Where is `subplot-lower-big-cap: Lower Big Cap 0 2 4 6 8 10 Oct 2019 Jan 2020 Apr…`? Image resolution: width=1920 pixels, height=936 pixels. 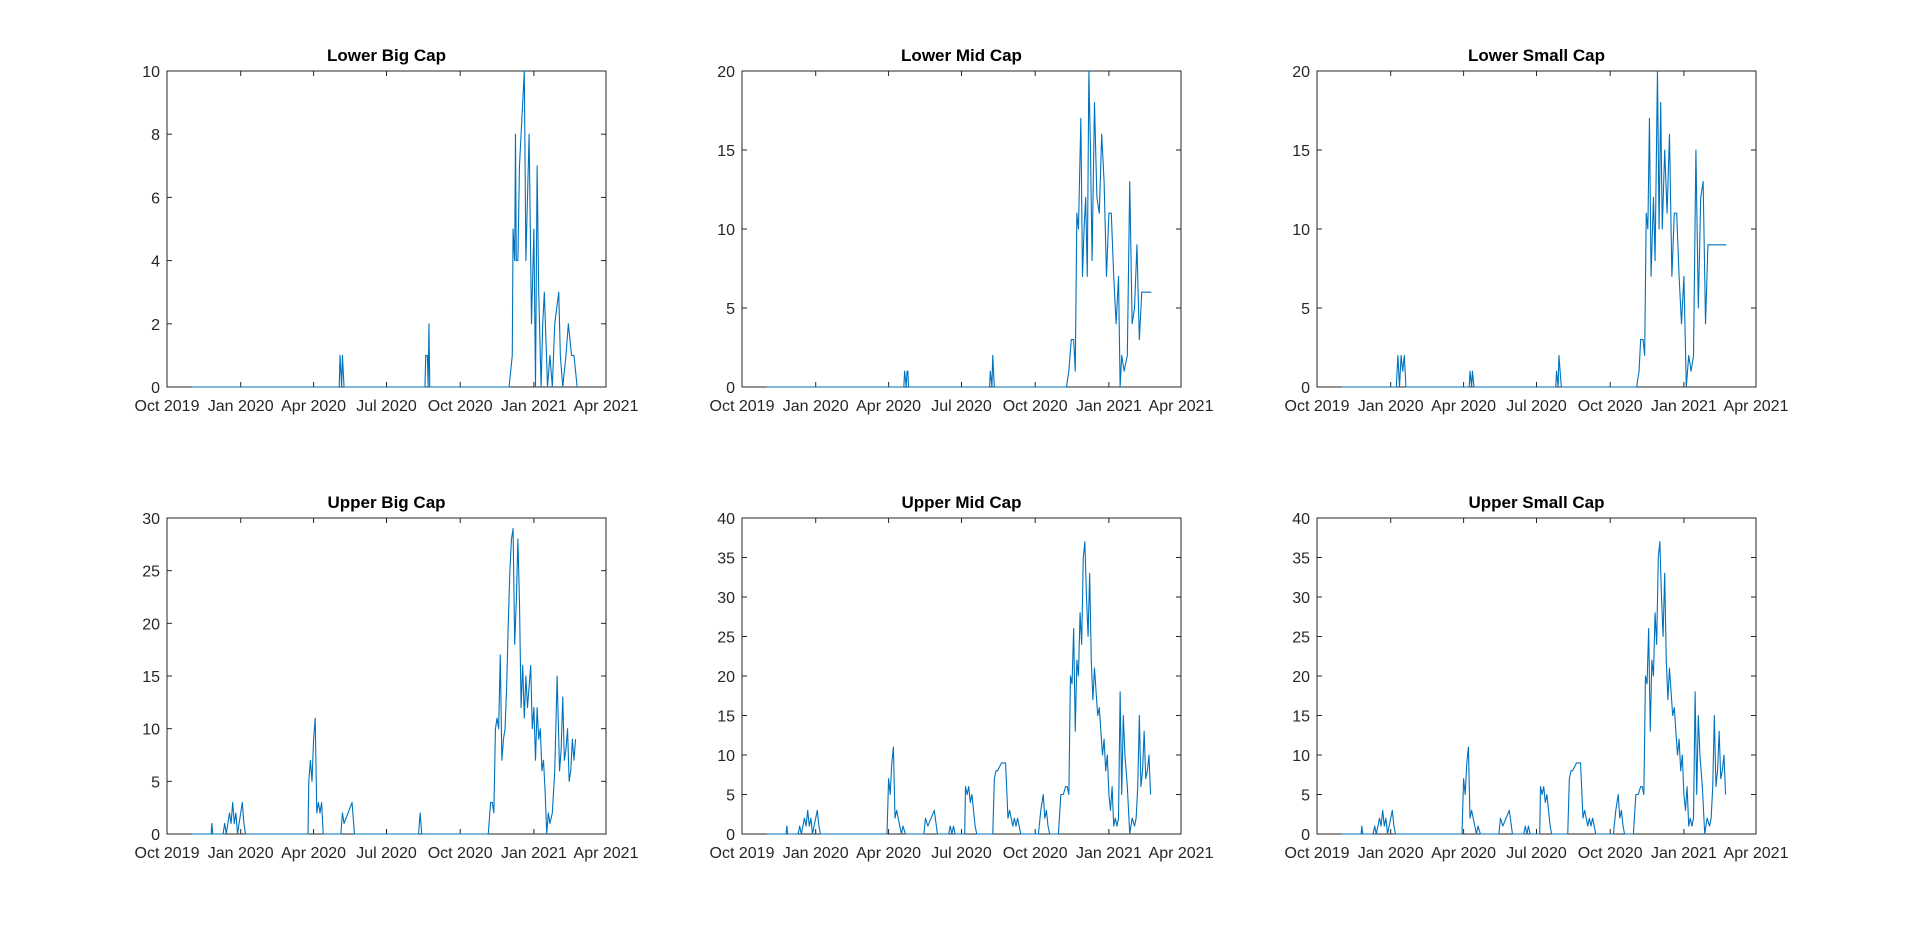 subplot-lower-big-cap: Lower Big Cap 0 2 4 6 8 10 Oct 2019 Jan 2020 Apr… is located at coordinates (387, 230).